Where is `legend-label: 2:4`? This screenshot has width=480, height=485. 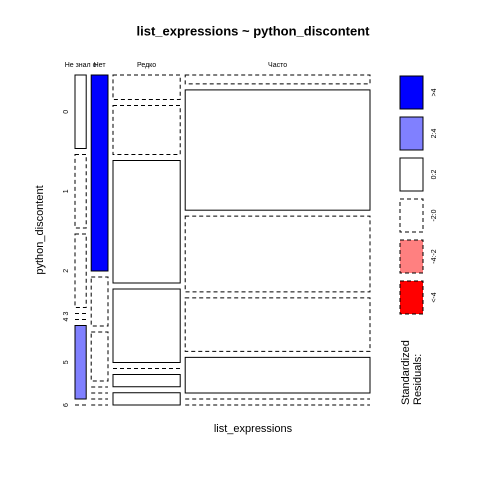 legend-label: 2:4 is located at coordinates (434, 134).